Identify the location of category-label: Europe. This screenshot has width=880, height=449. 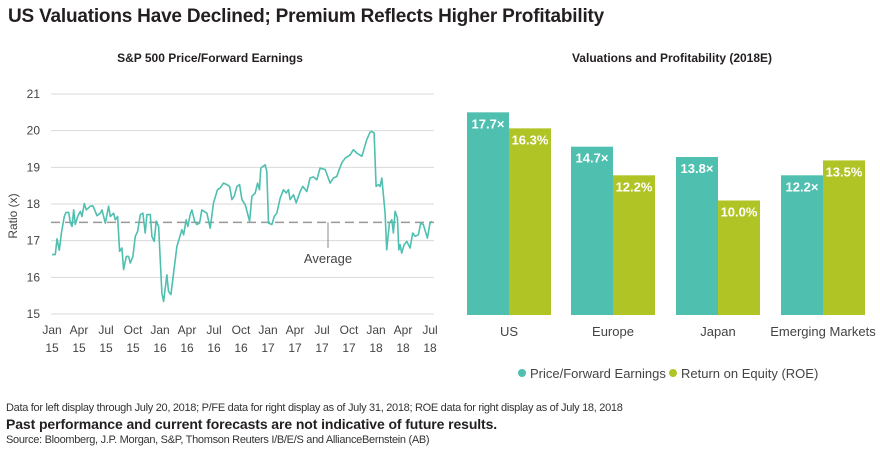
(613, 331).